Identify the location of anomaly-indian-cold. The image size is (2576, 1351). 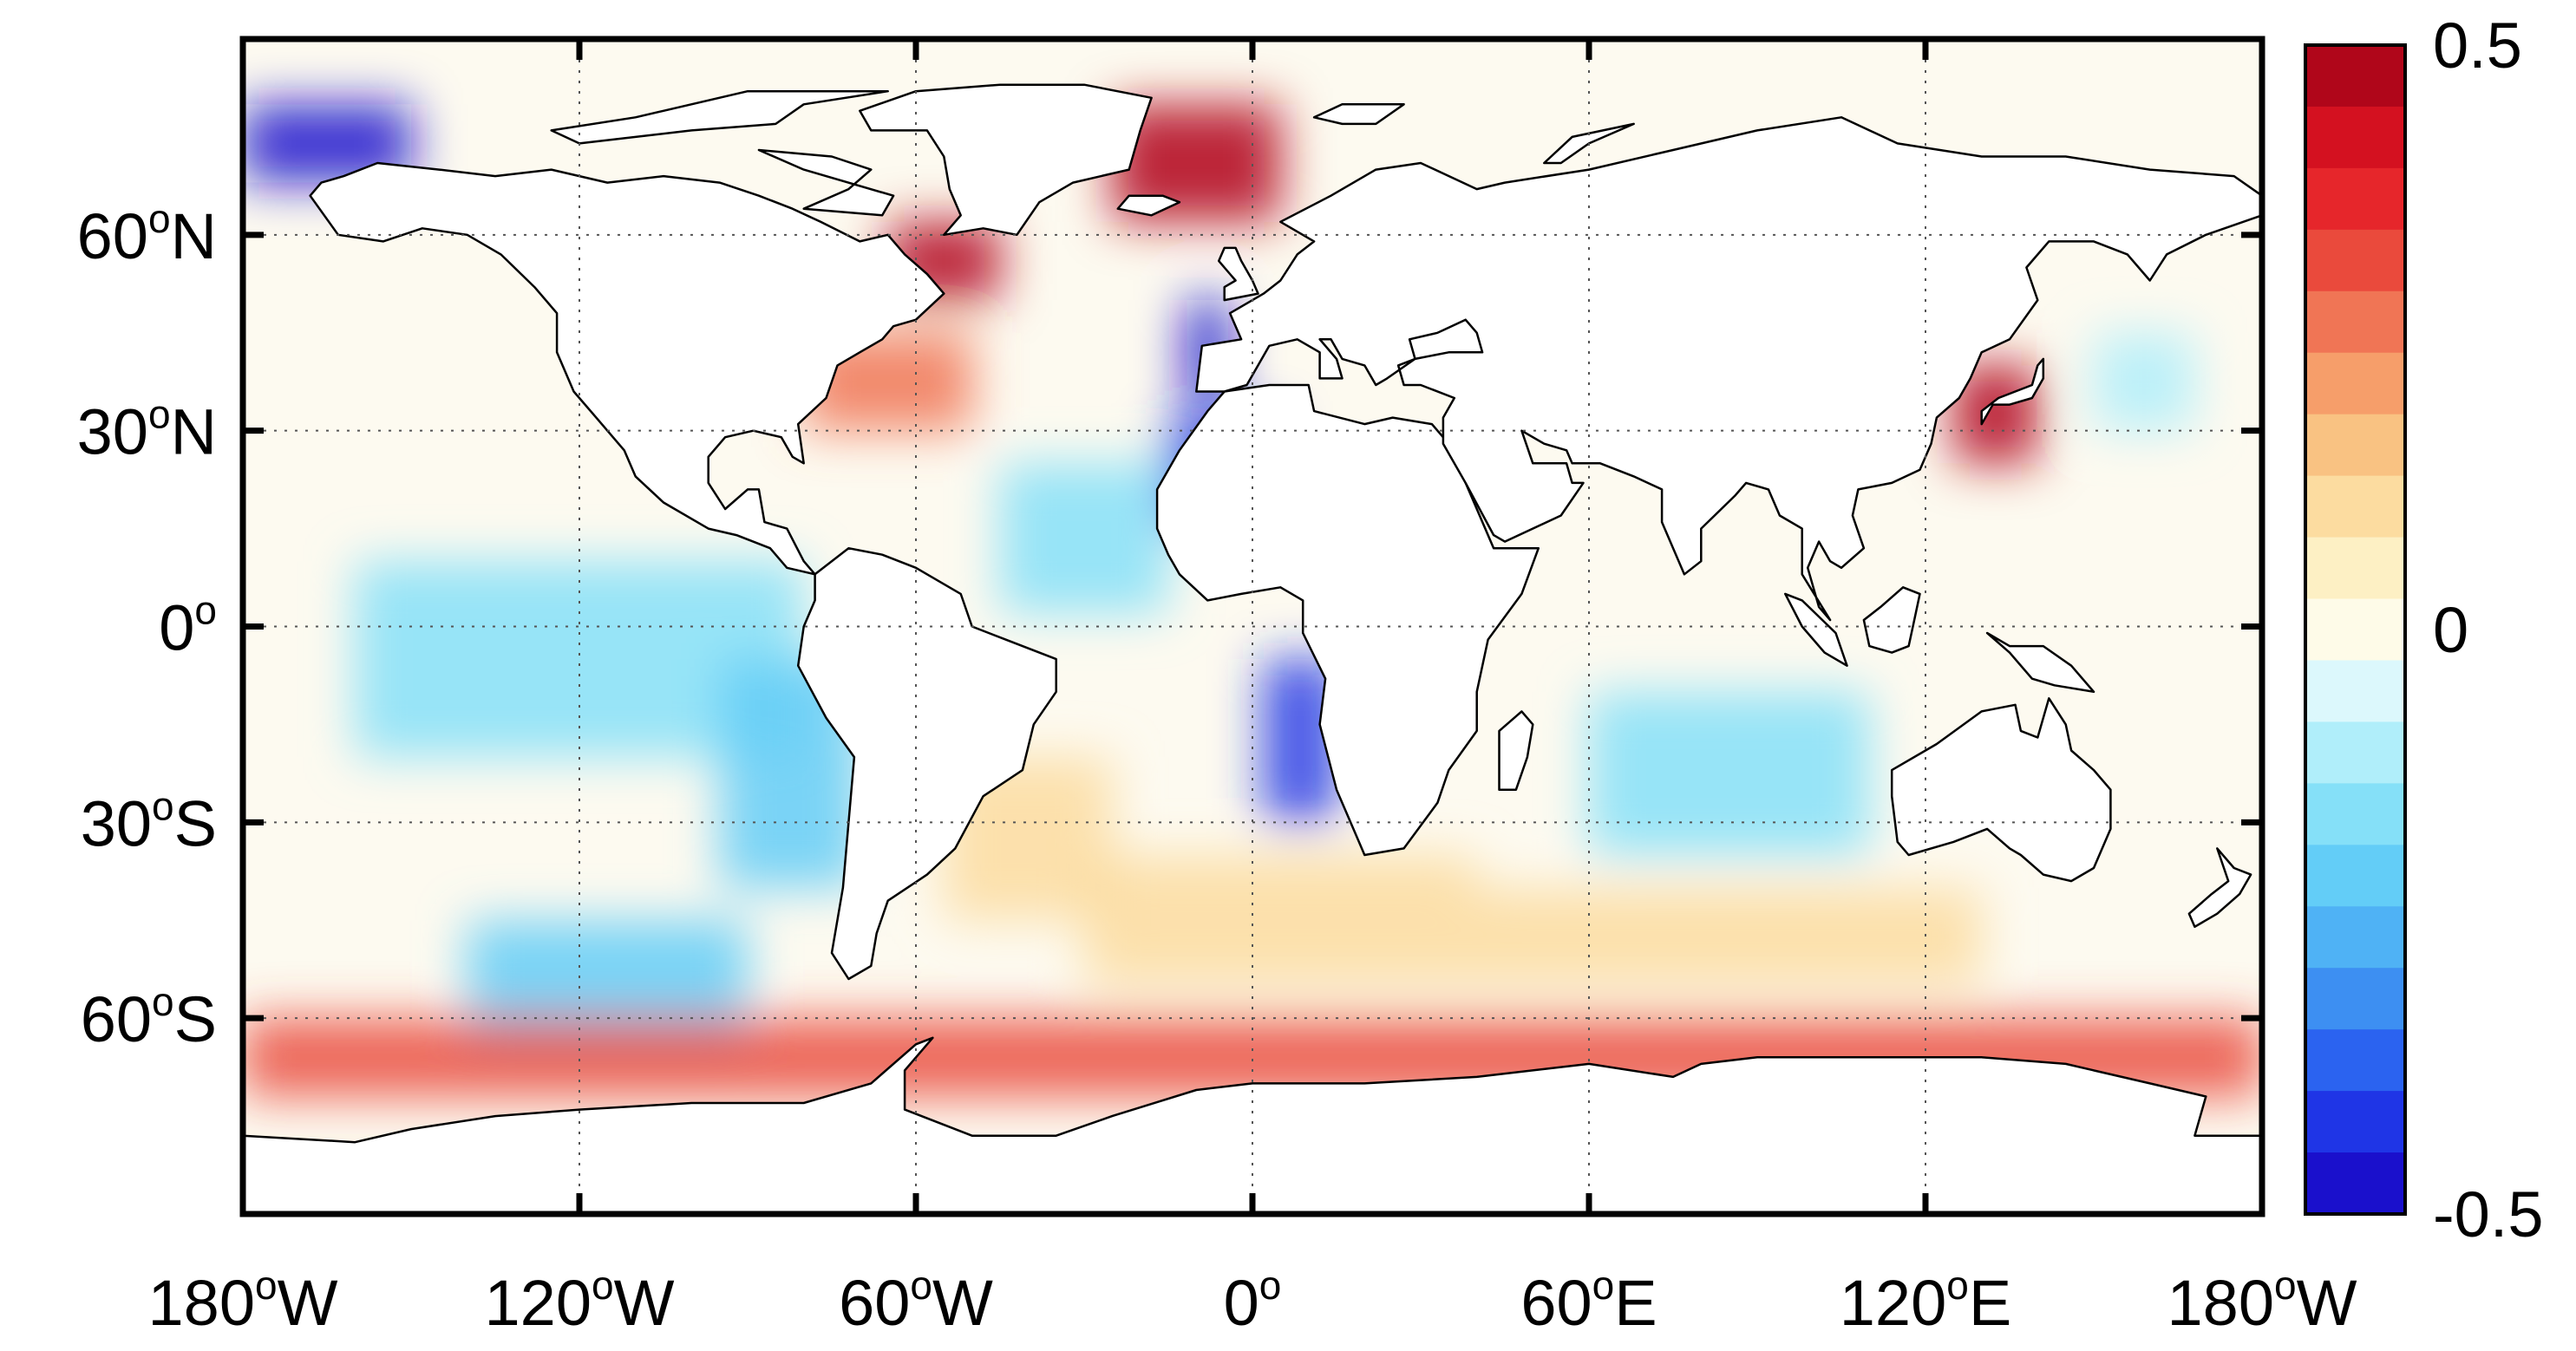
(1729, 773).